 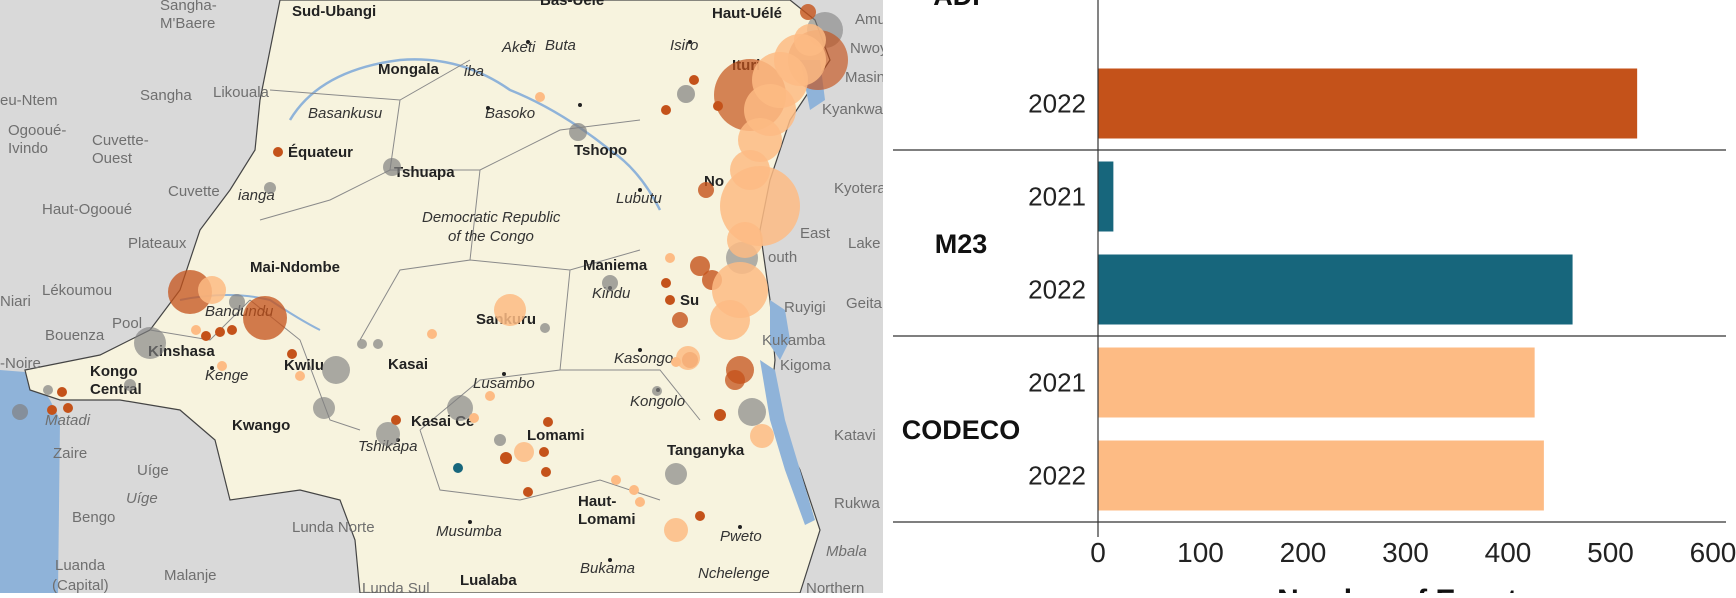 What do you see at coordinates (852, 109) in the screenshot?
I see `label-kyankwa: Kyankwa` at bounding box center [852, 109].